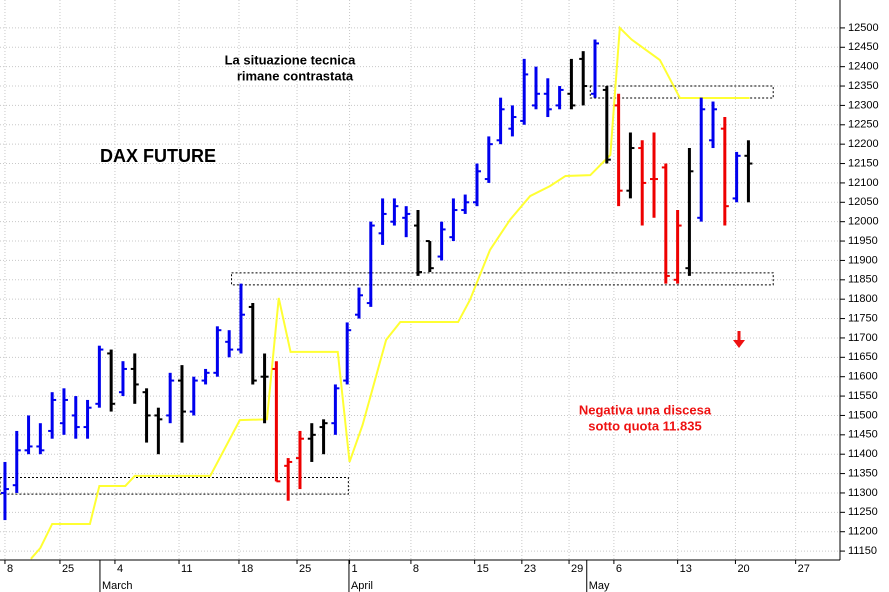  What do you see at coordinates (863, 512) in the screenshot?
I see `y-tick-label: 11250` at bounding box center [863, 512].